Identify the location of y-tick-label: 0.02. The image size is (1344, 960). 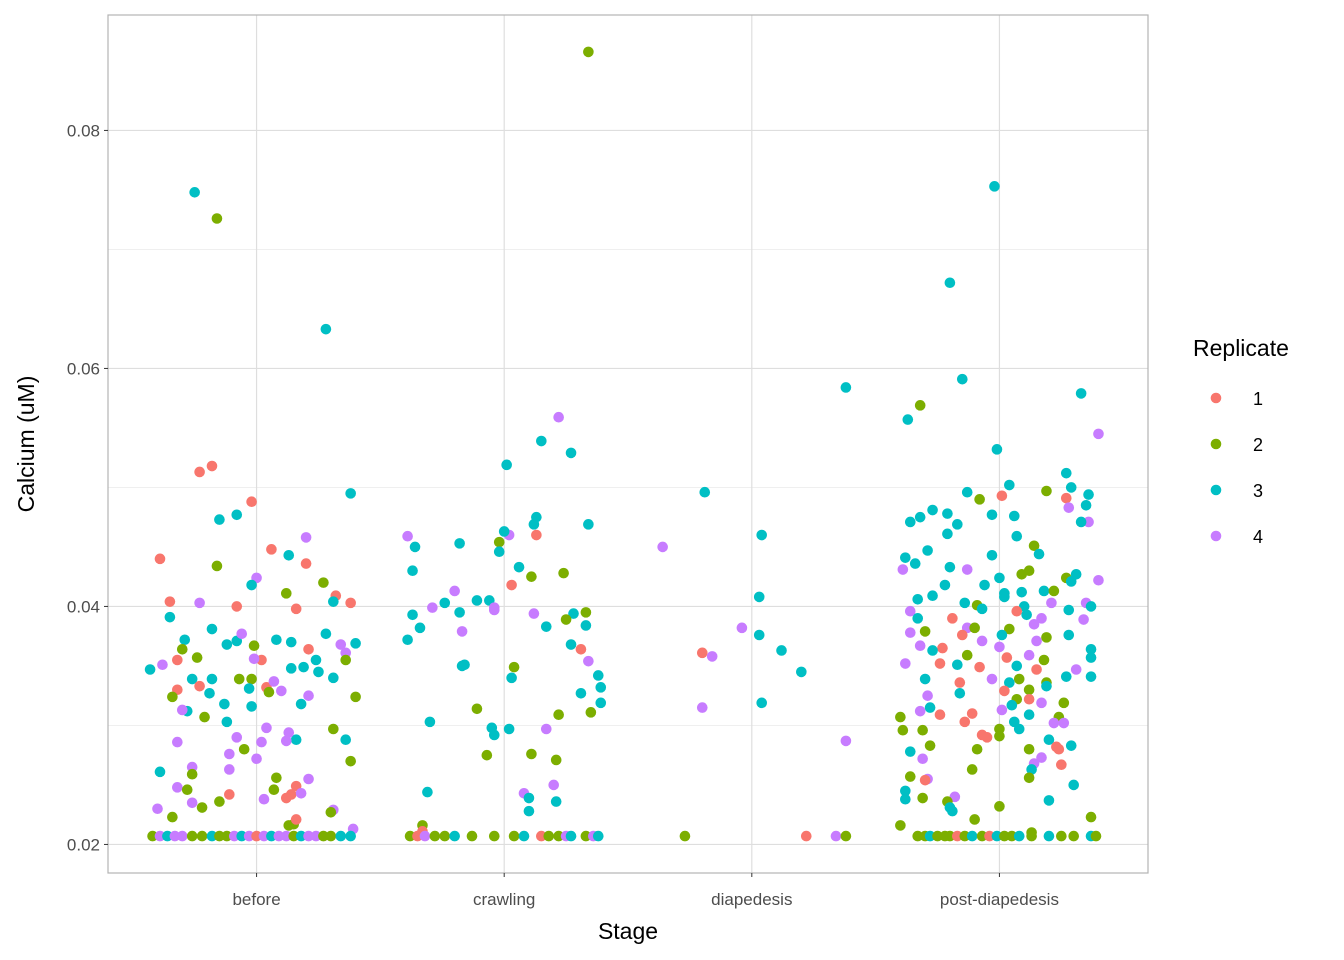
(83, 844).